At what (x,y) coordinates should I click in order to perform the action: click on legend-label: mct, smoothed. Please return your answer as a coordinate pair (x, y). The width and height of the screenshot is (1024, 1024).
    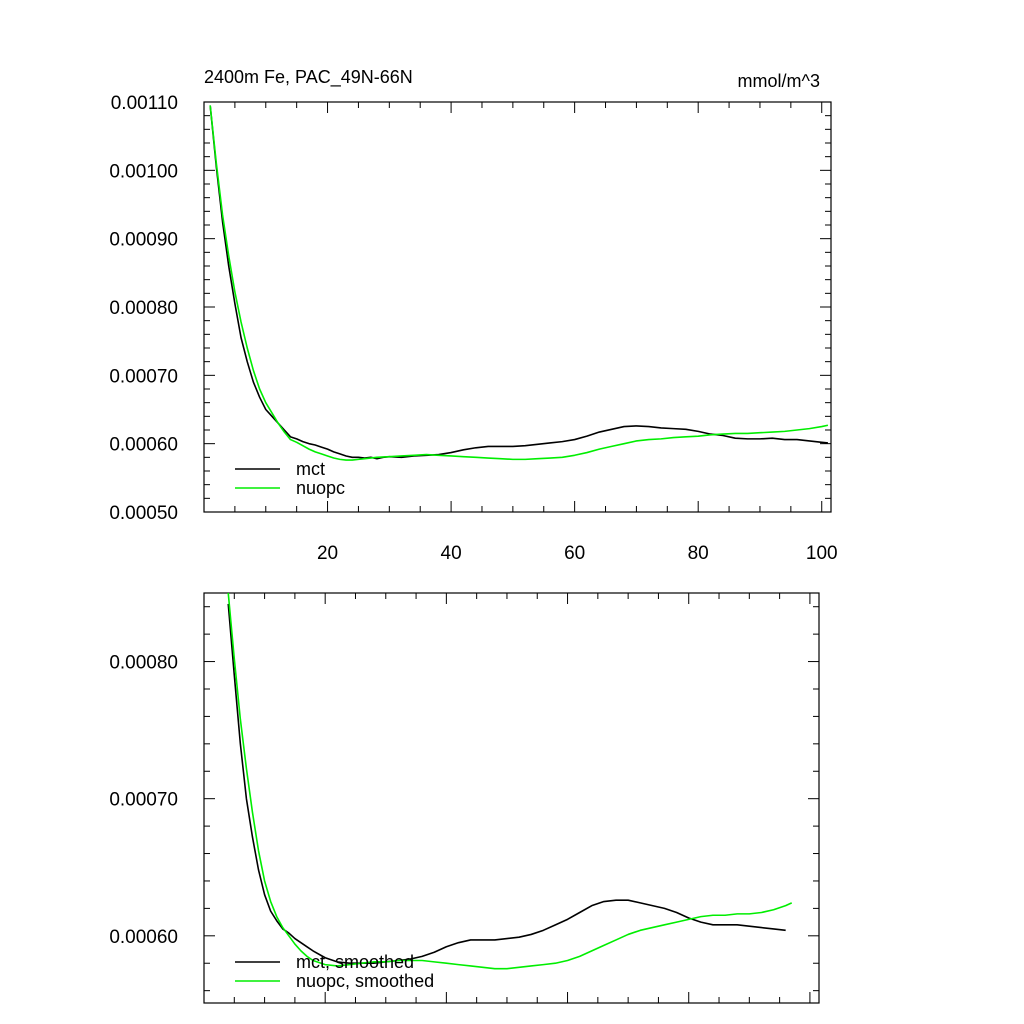
    Looking at the image, I should click on (355, 962).